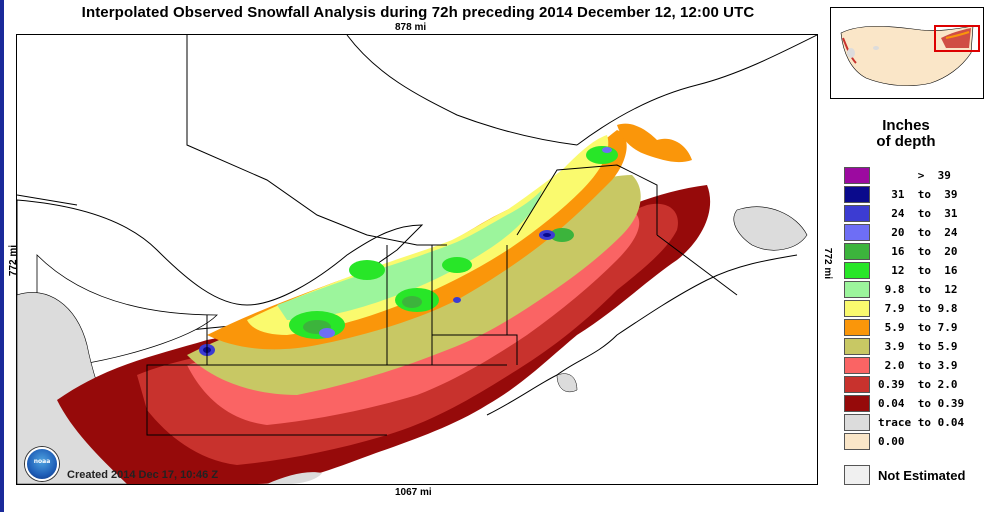  Describe the element at coordinates (828, 263) in the screenshot. I see `scale-right-label: 772 mi` at that location.